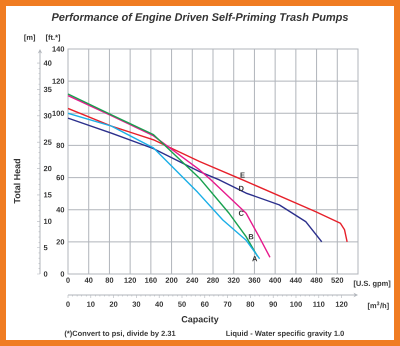 The image size is (400, 346). What do you see at coordinates (17, 181) in the screenshot?
I see `text: Total Head` at bounding box center [17, 181].